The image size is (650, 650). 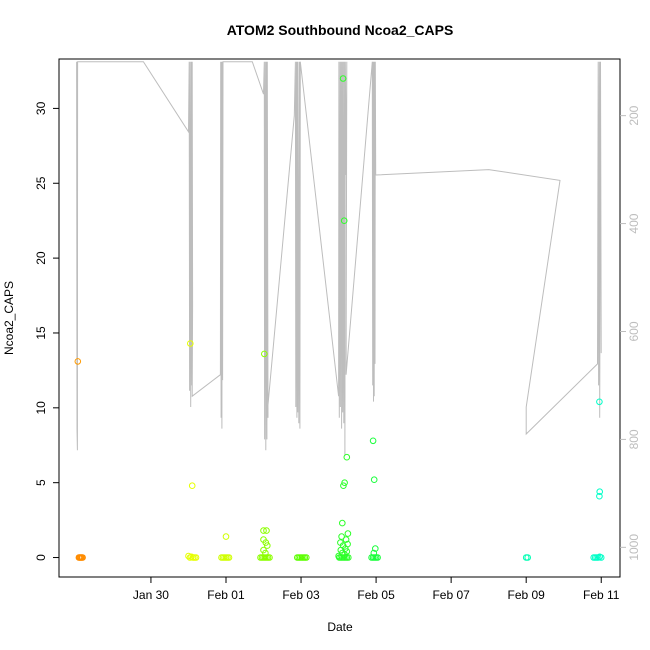 What do you see at coordinates (376, 595) in the screenshot?
I see `x-tick-label: Feb 05` at bounding box center [376, 595].